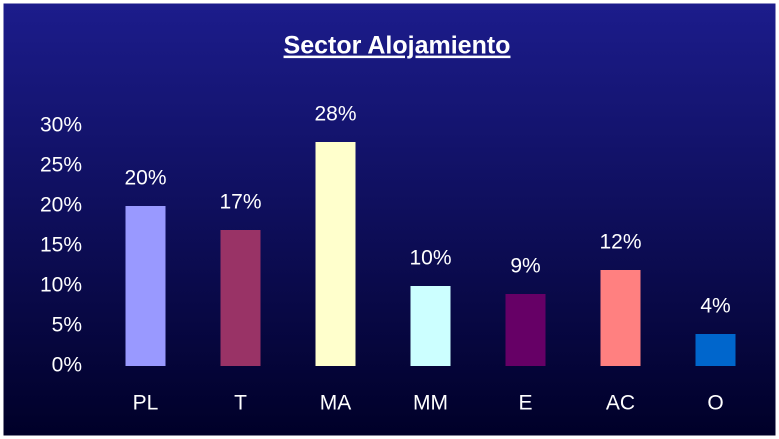  Describe the element at coordinates (61, 245) in the screenshot. I see `y-tick-label: 15%` at that location.